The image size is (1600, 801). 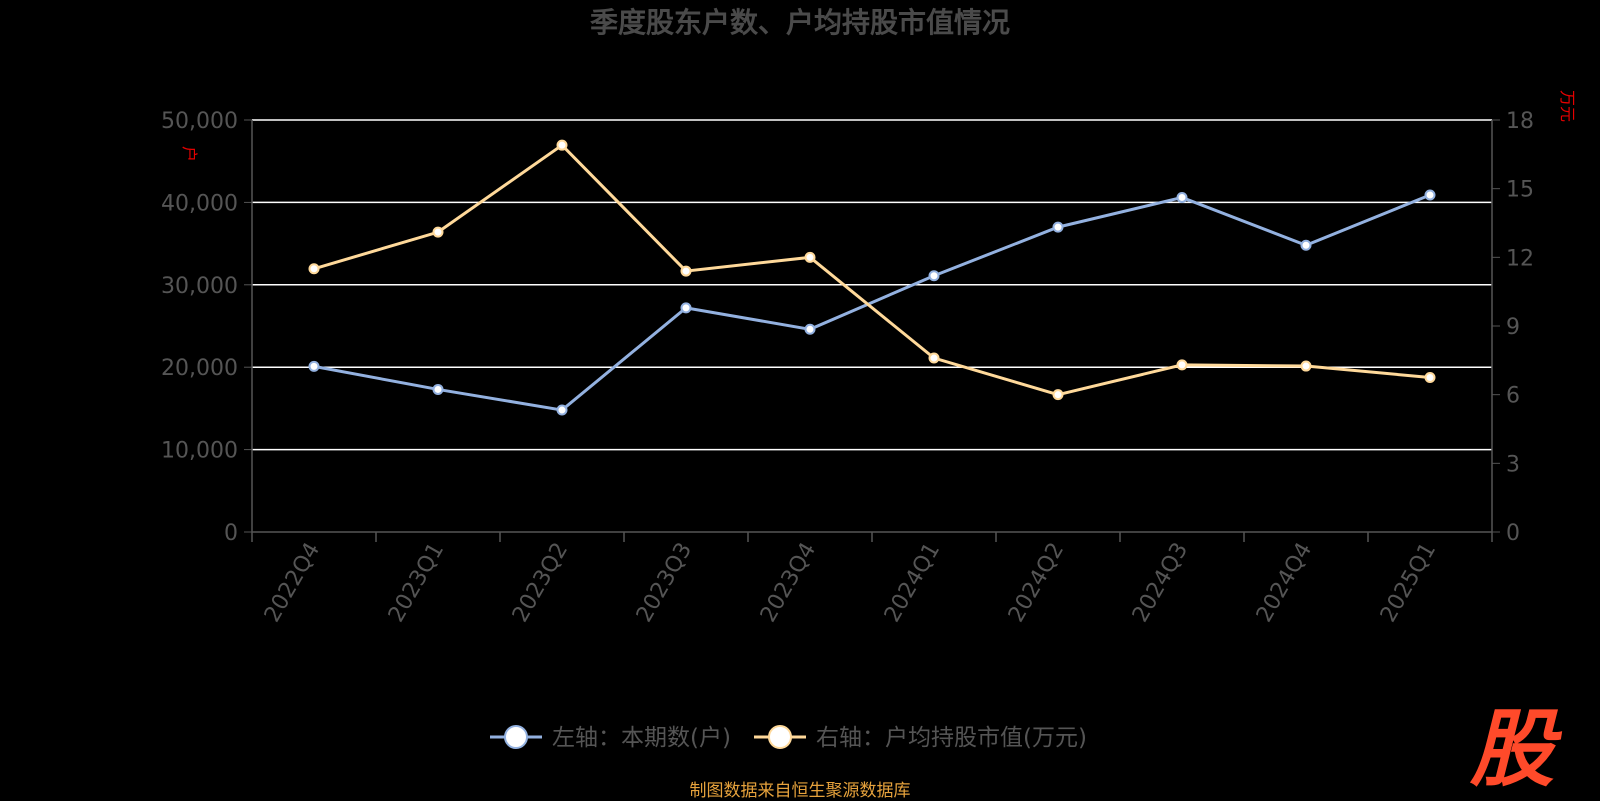 I want to click on left-tick-label: 40,000, so click(x=199, y=203).